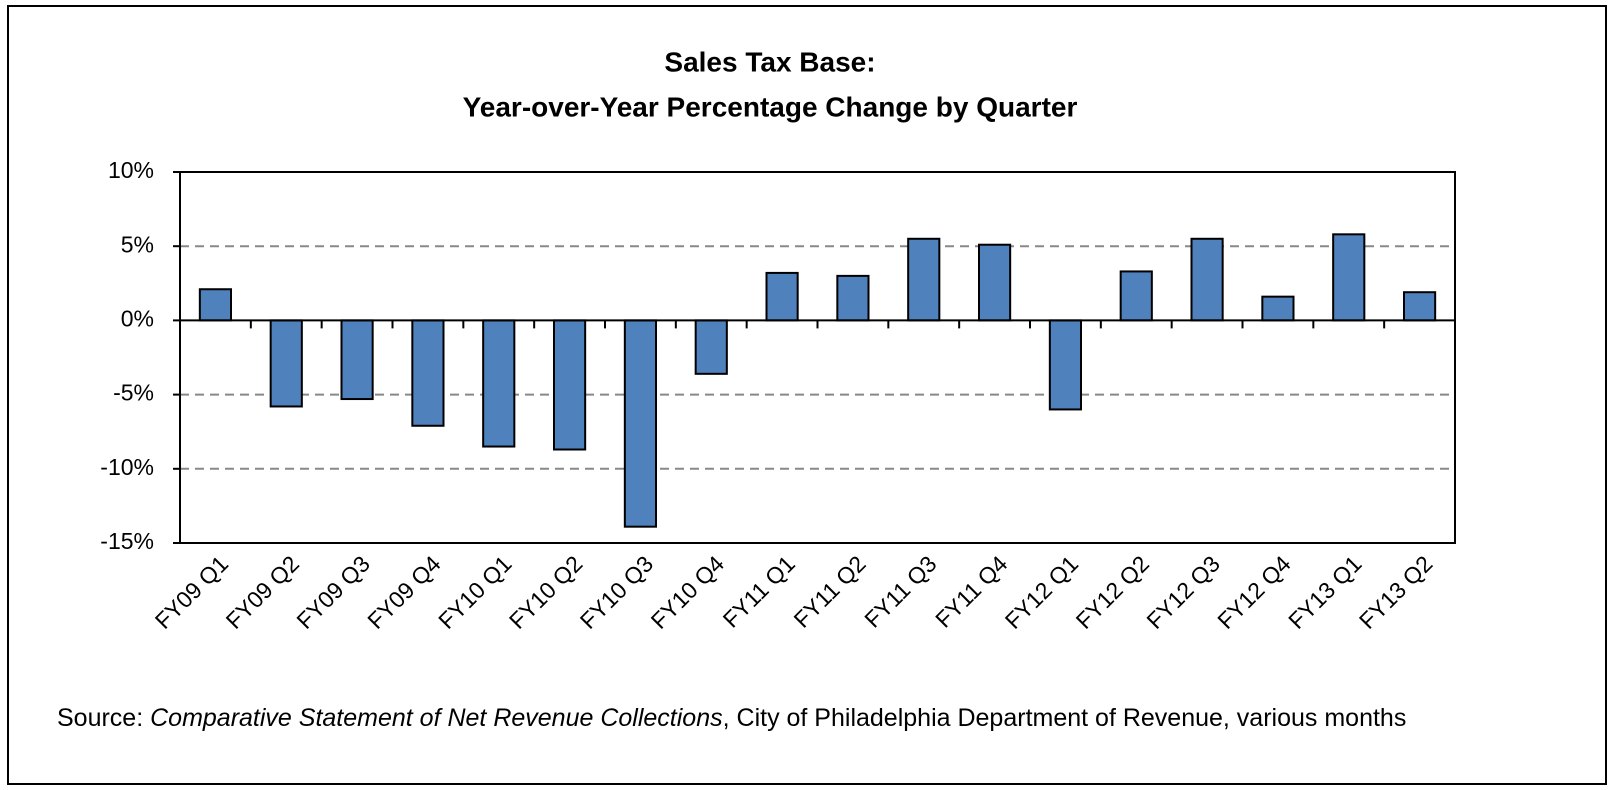  I want to click on y-tick-label: 5%, so click(137, 244).